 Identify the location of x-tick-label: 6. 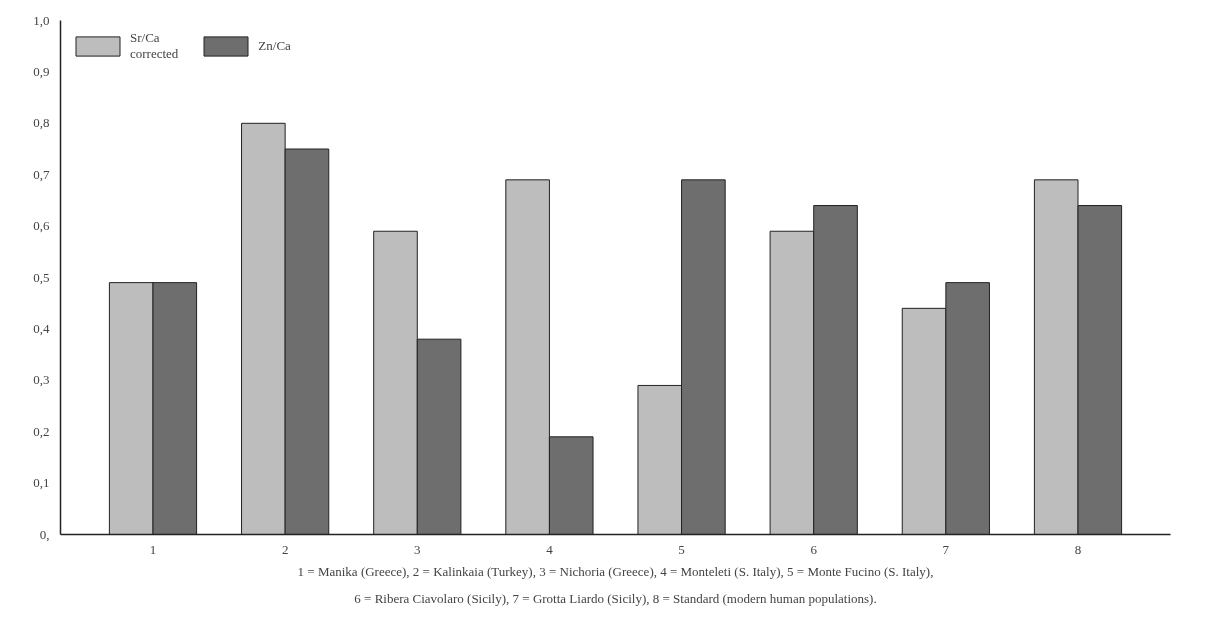
(814, 549).